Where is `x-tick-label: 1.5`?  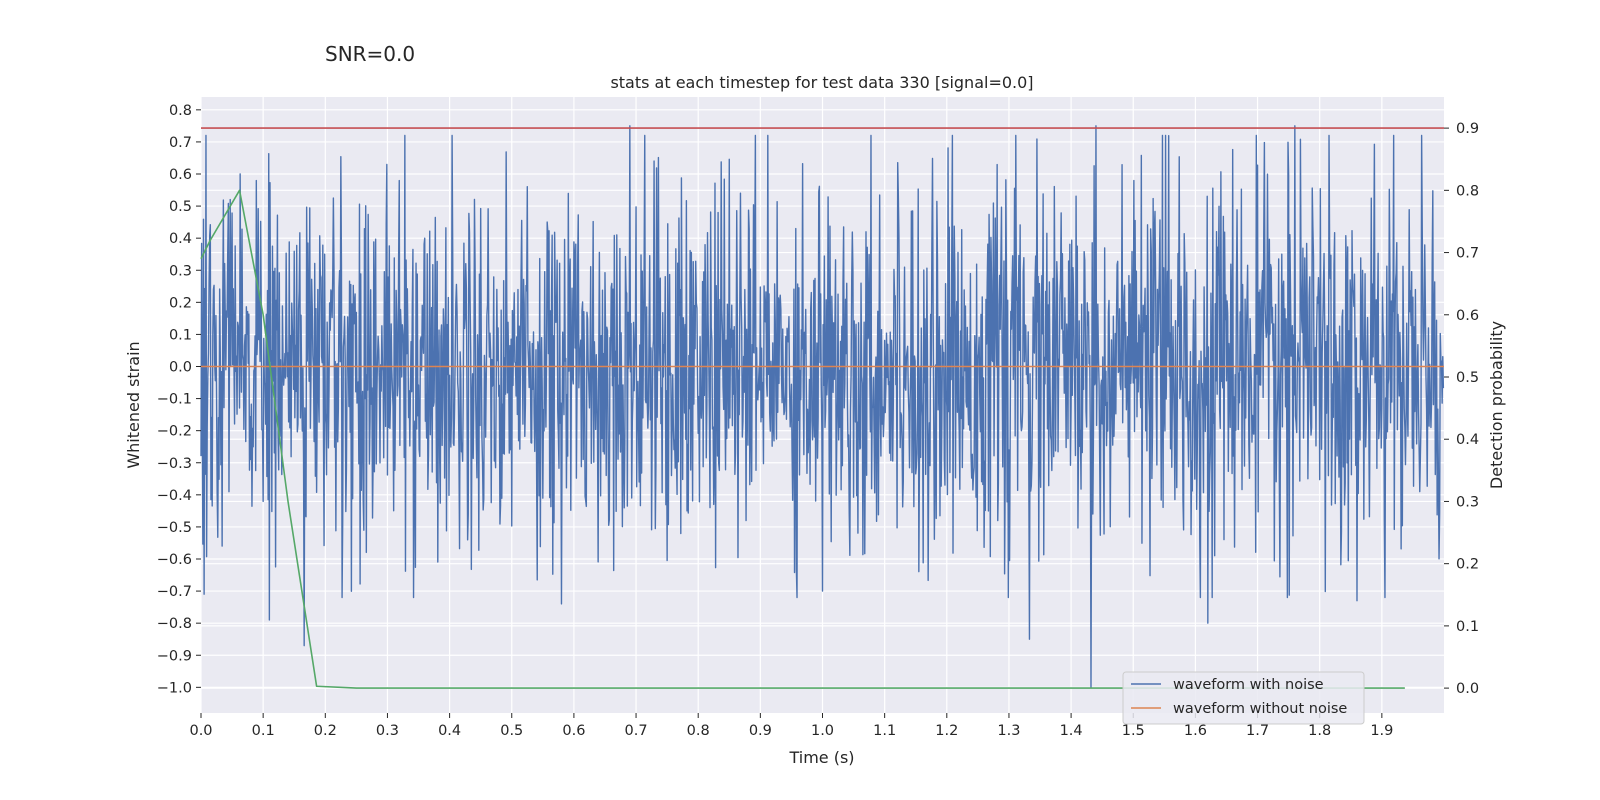 x-tick-label: 1.5 is located at coordinates (1133, 731).